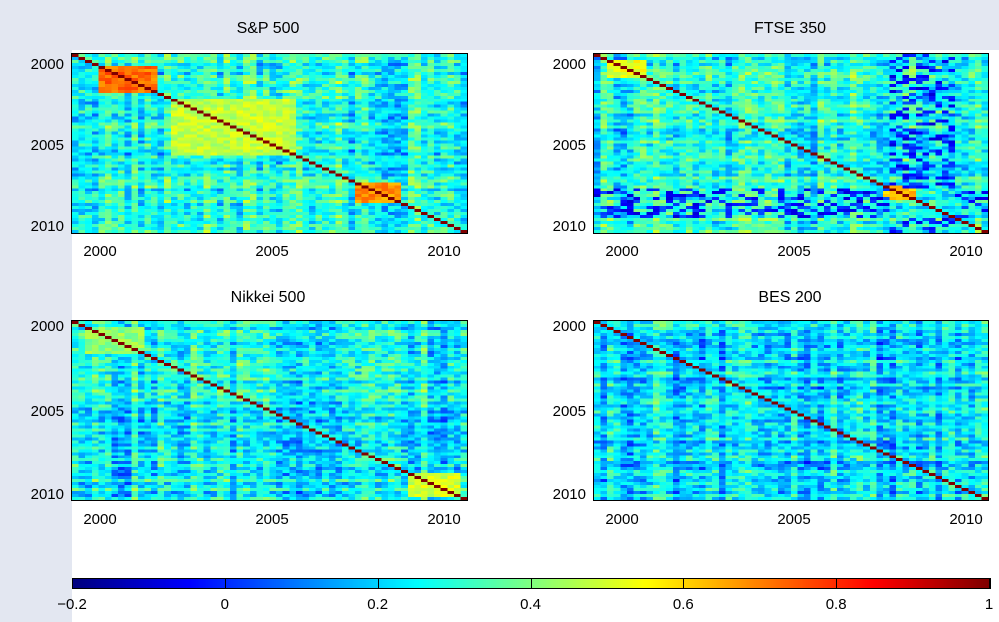  Describe the element at coordinates (622, 519) in the screenshot. I see `xtick-bes200-2000: 2000` at that location.